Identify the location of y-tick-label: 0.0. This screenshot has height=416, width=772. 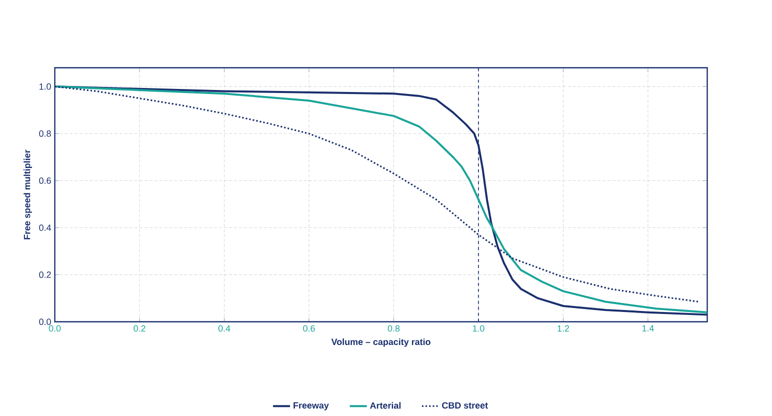
(45, 321).